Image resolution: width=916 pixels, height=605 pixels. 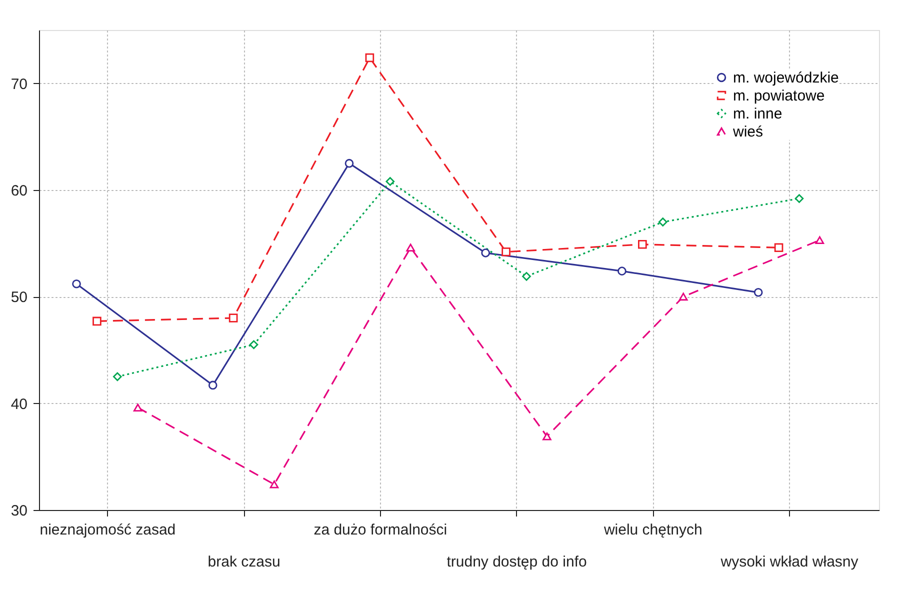 What do you see at coordinates (652, 530) in the screenshot?
I see `x-tick-label: wielu chętnych` at bounding box center [652, 530].